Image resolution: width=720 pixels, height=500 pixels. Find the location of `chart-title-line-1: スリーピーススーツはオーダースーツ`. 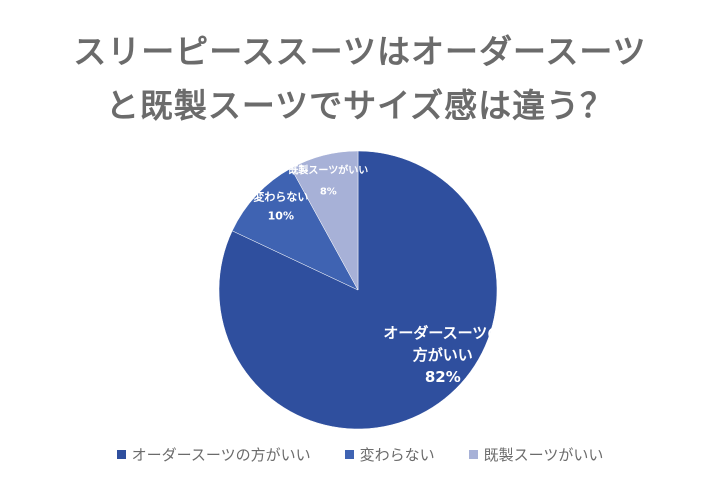

chart-title-line-1: スリーピーススーツはオーダースーツ is located at coordinates (360, 51).